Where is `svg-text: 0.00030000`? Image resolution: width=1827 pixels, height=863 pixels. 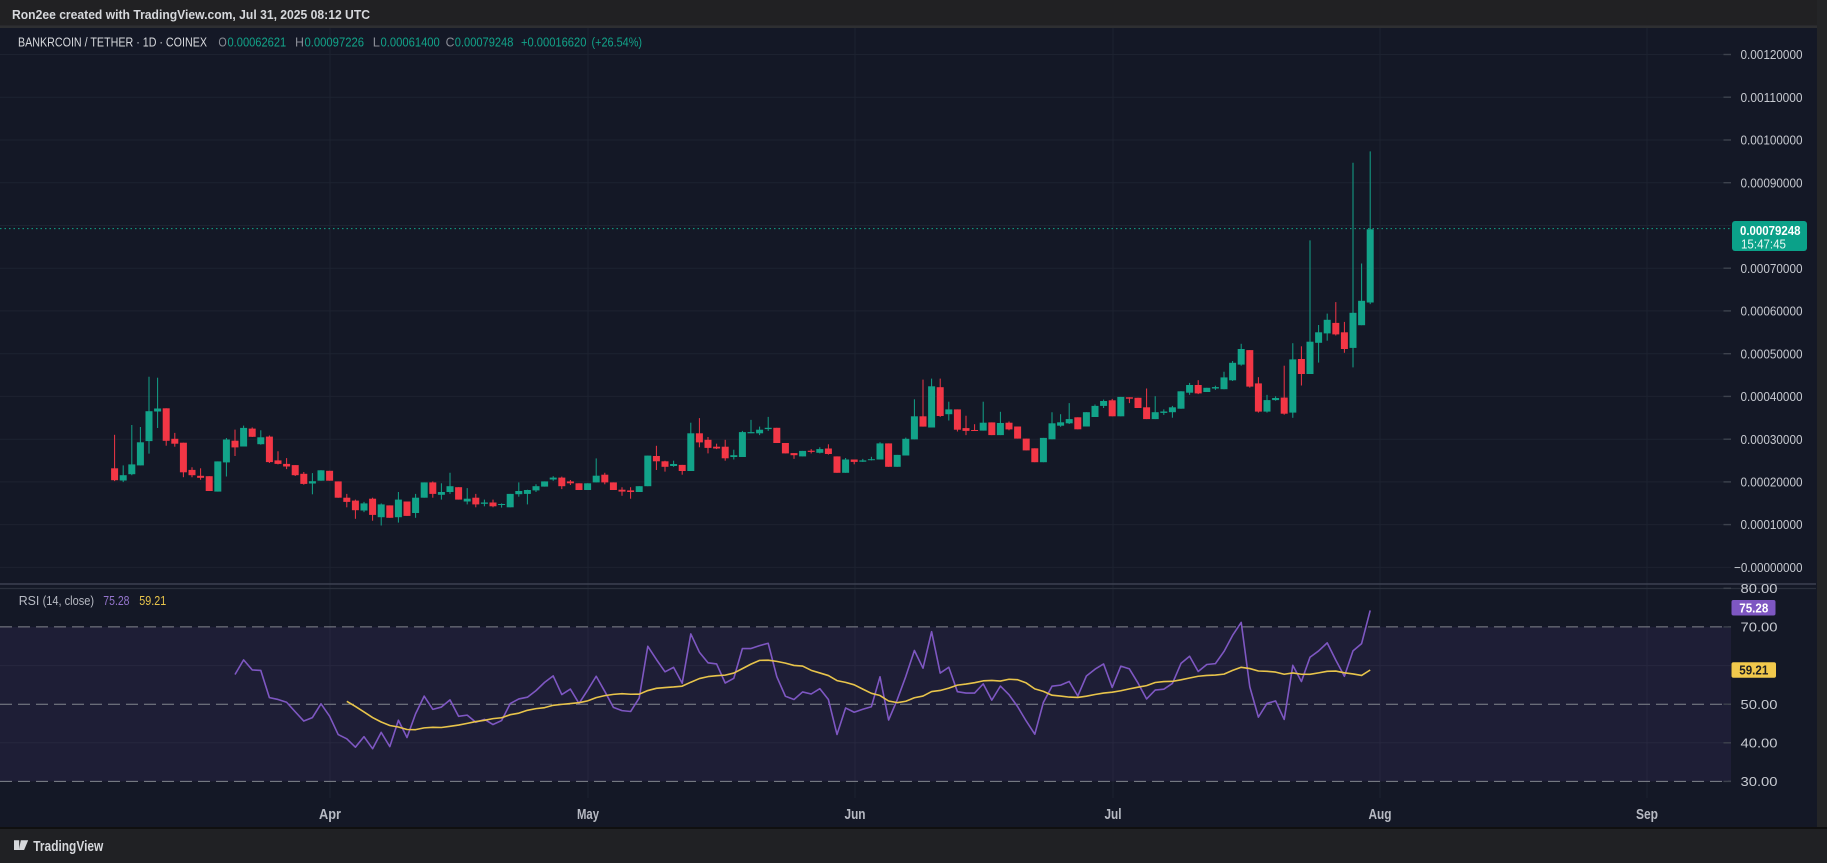 svg-text: 0.00030000 is located at coordinates (1772, 439).